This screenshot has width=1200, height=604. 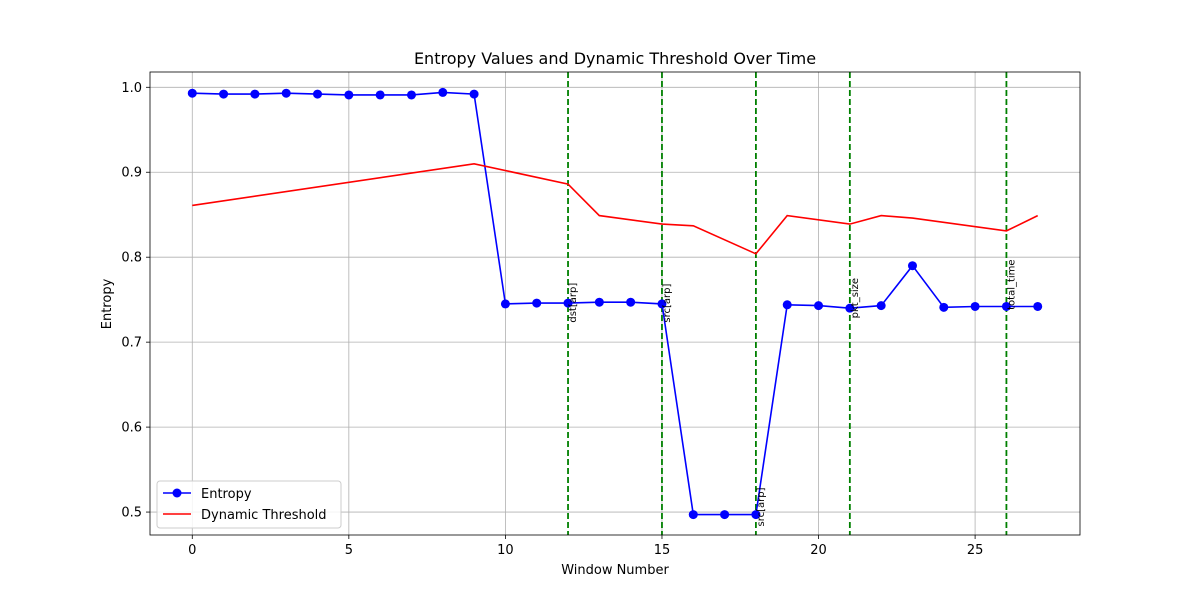 What do you see at coordinates (573, 303) in the screenshot?
I see `annotation-label: dst[arp]` at bounding box center [573, 303].